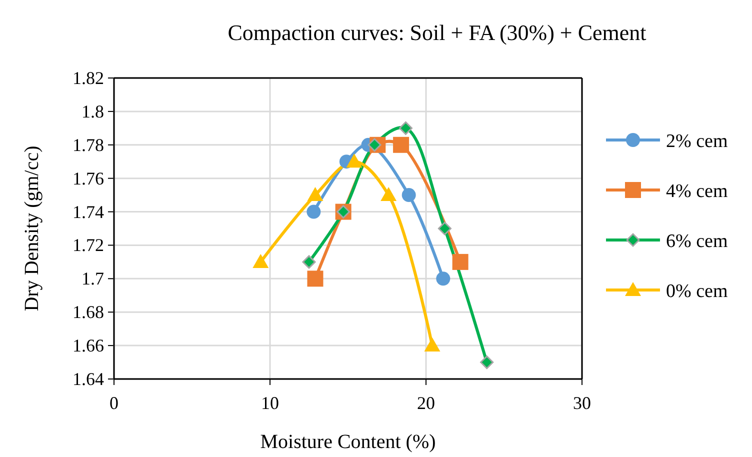  I want to click on legend-label: 2% cem, so click(697, 141).